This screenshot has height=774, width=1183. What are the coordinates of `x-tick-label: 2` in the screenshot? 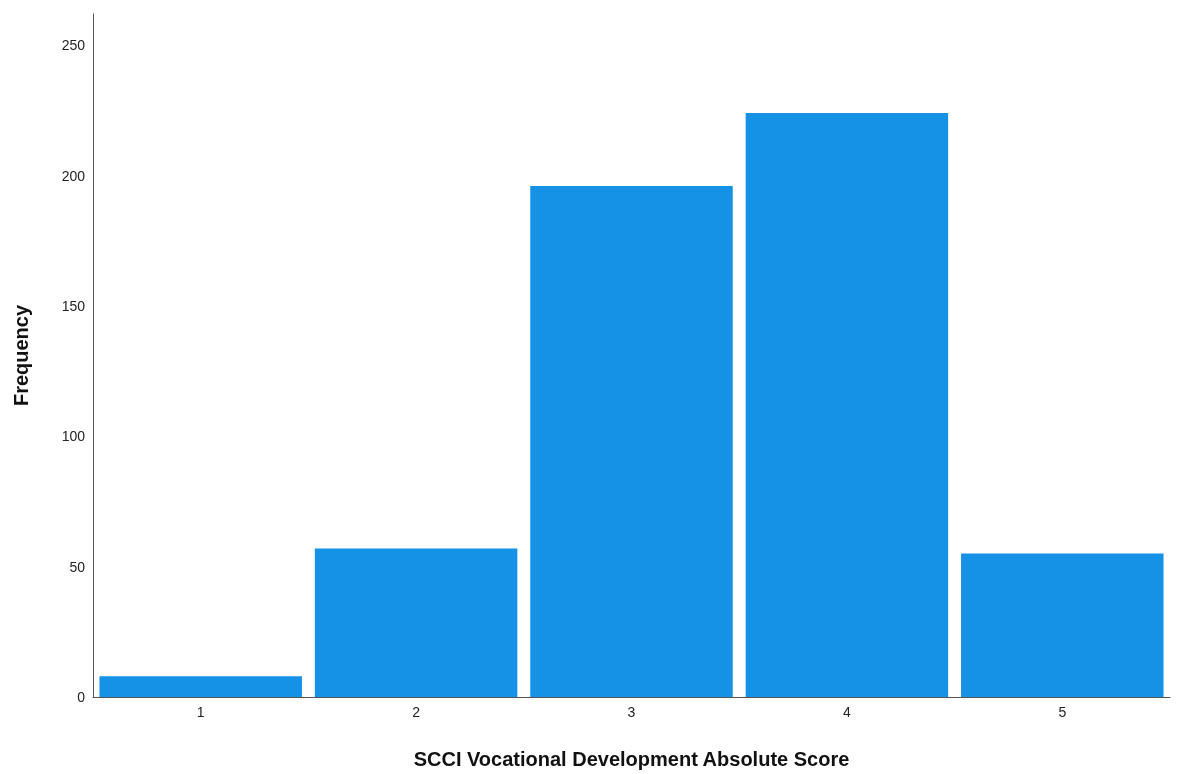 It's located at (416, 712).